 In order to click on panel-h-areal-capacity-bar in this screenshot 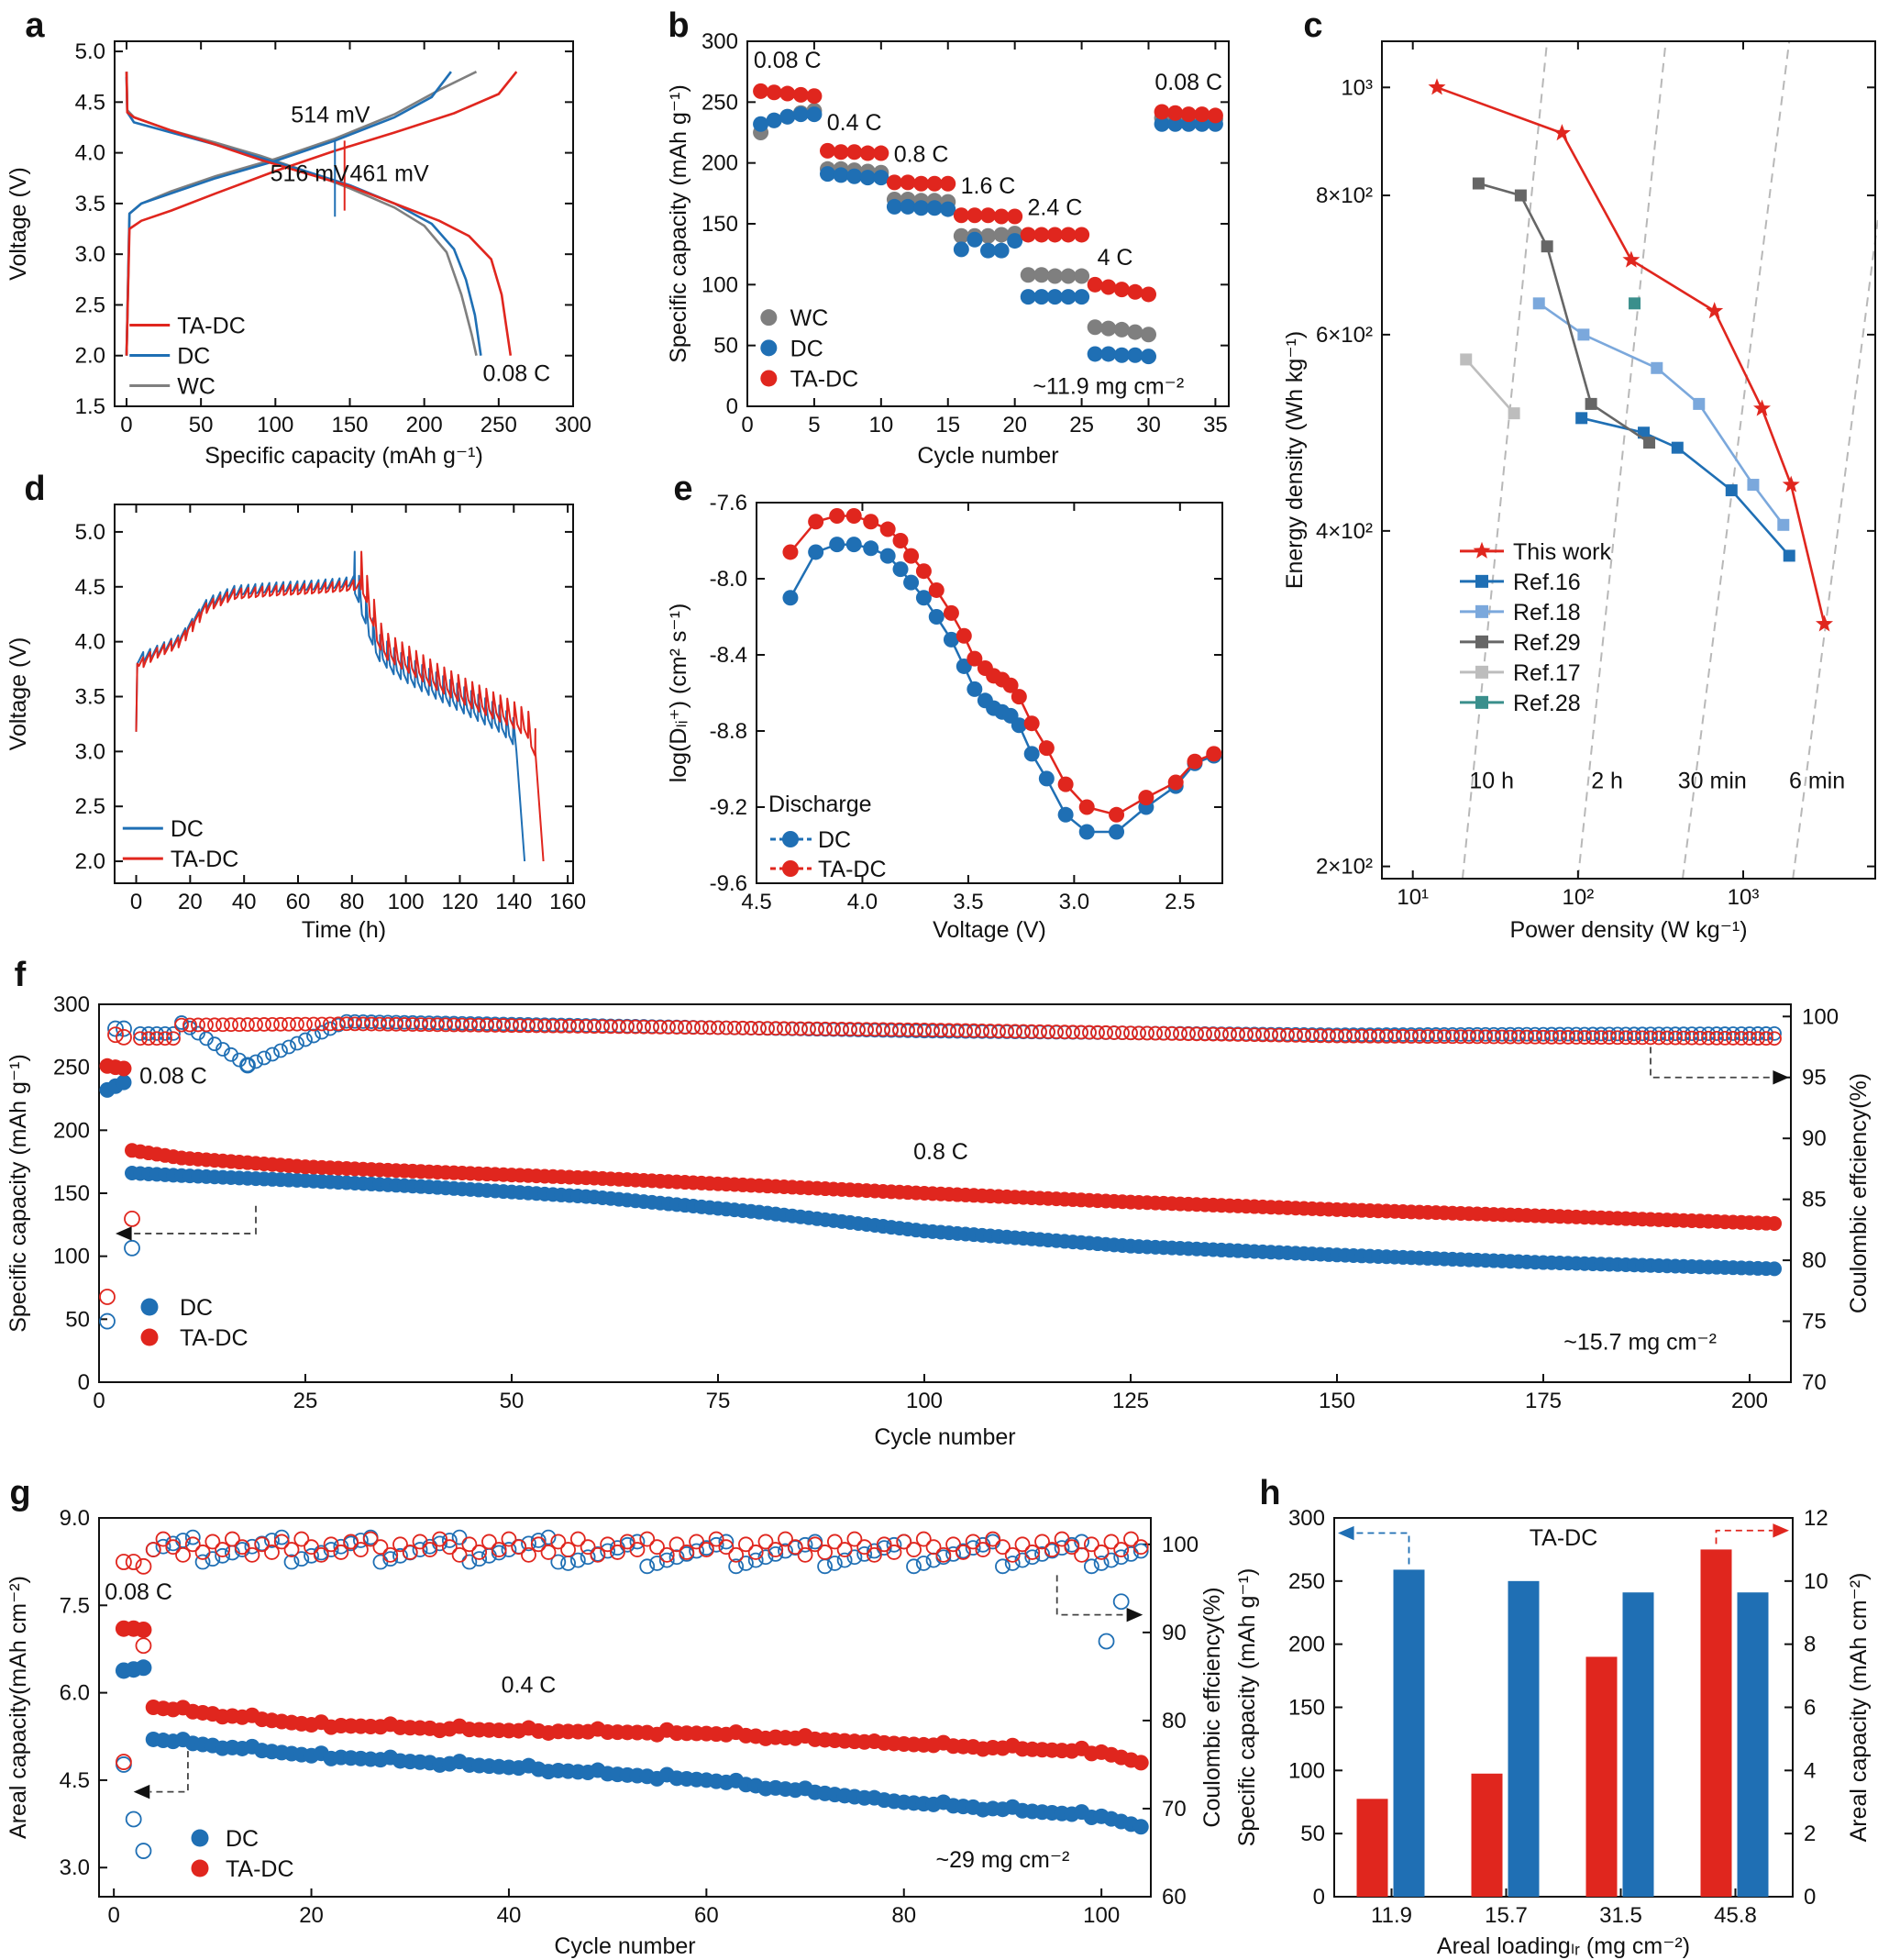, I will do `click(1716, 1723)`.